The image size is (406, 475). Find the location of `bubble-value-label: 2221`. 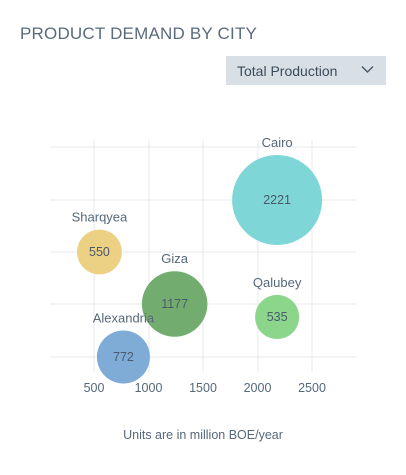

bubble-value-label: 2221 is located at coordinates (277, 200).